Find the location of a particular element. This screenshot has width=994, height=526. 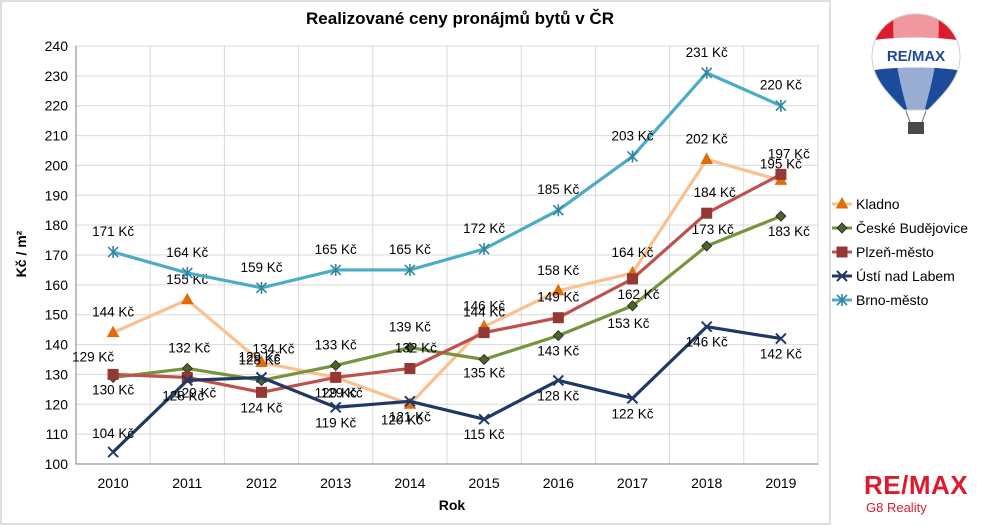

legend-item: Brno-město is located at coordinates (880, 300).